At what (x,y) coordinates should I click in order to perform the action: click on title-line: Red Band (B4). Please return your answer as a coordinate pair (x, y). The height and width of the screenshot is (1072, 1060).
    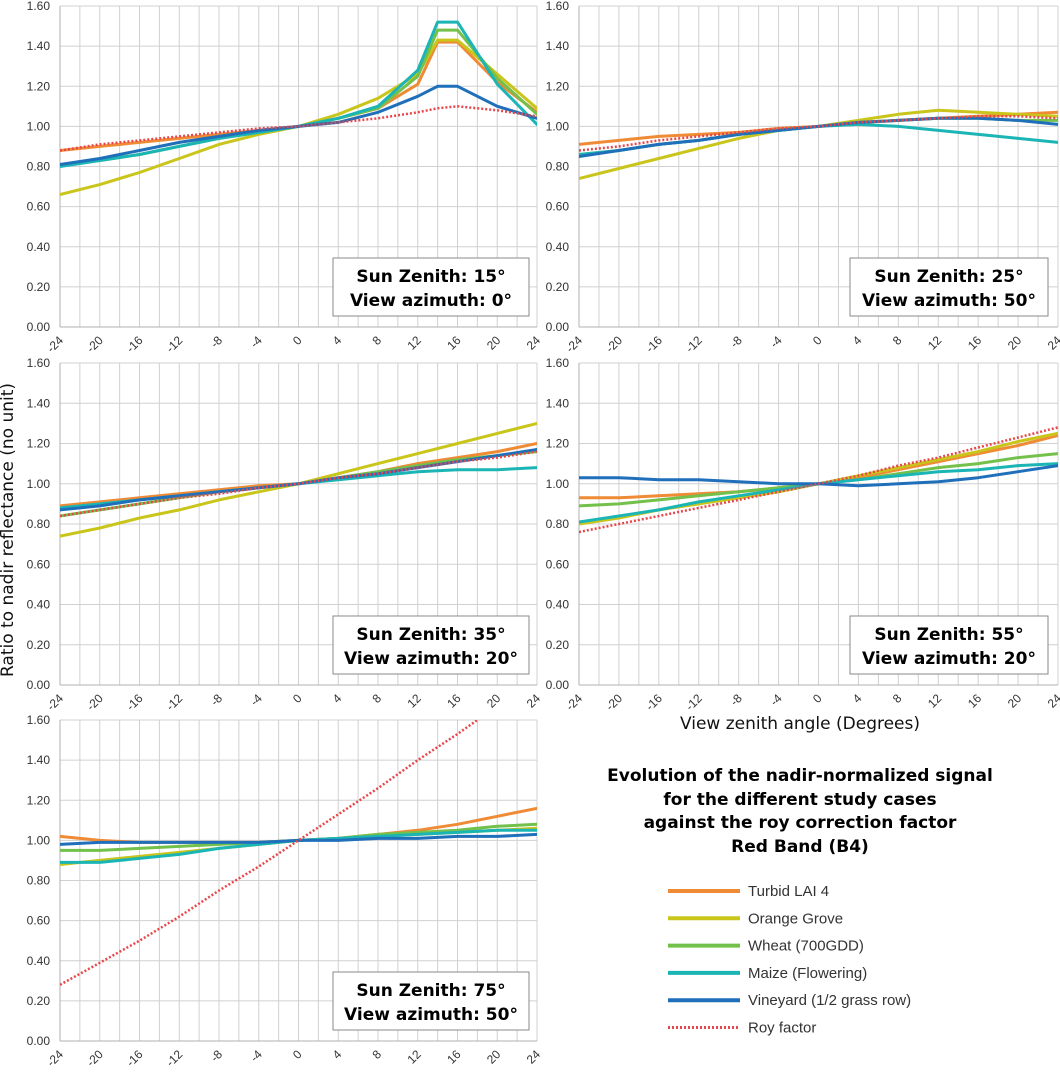
    Looking at the image, I should click on (800, 847).